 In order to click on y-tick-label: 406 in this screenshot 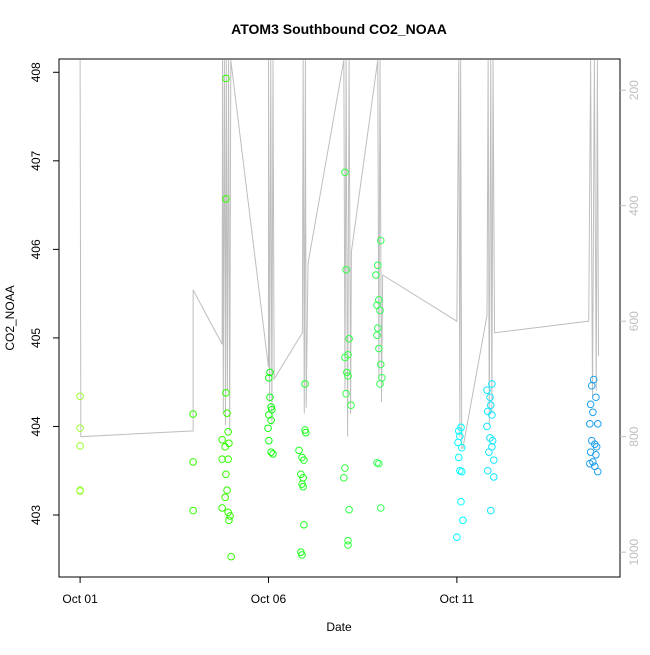, I will do `click(36, 249)`.